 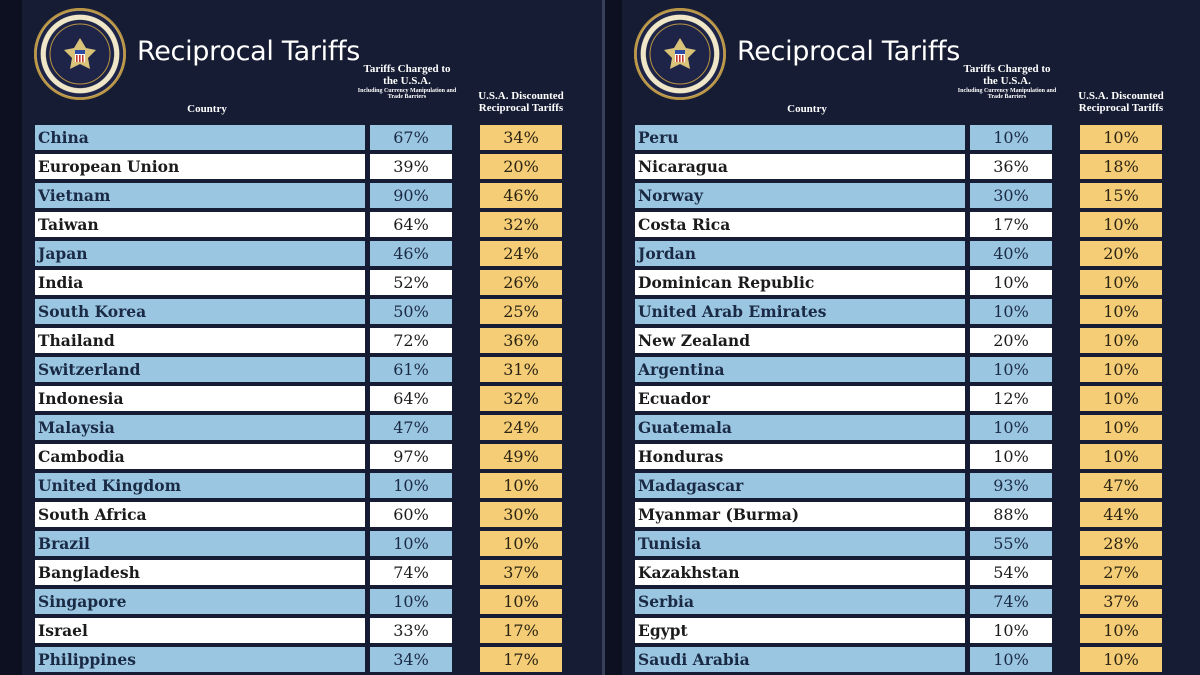 What do you see at coordinates (800, 282) in the screenshot?
I see `country-cell: Dominican Republic` at bounding box center [800, 282].